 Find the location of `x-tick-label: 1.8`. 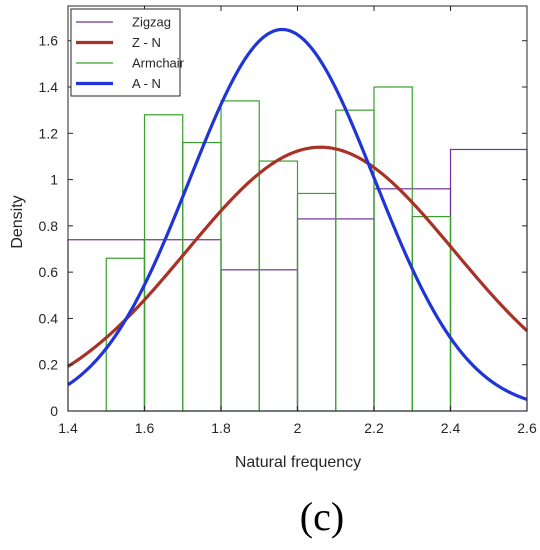

x-tick-label: 1.8 is located at coordinates (221, 428).